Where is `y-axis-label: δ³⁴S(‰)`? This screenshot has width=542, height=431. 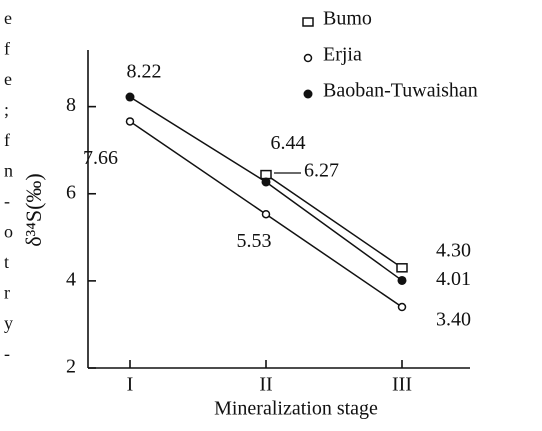 y-axis-label: δ³⁴S(‰) is located at coordinates (33, 210).